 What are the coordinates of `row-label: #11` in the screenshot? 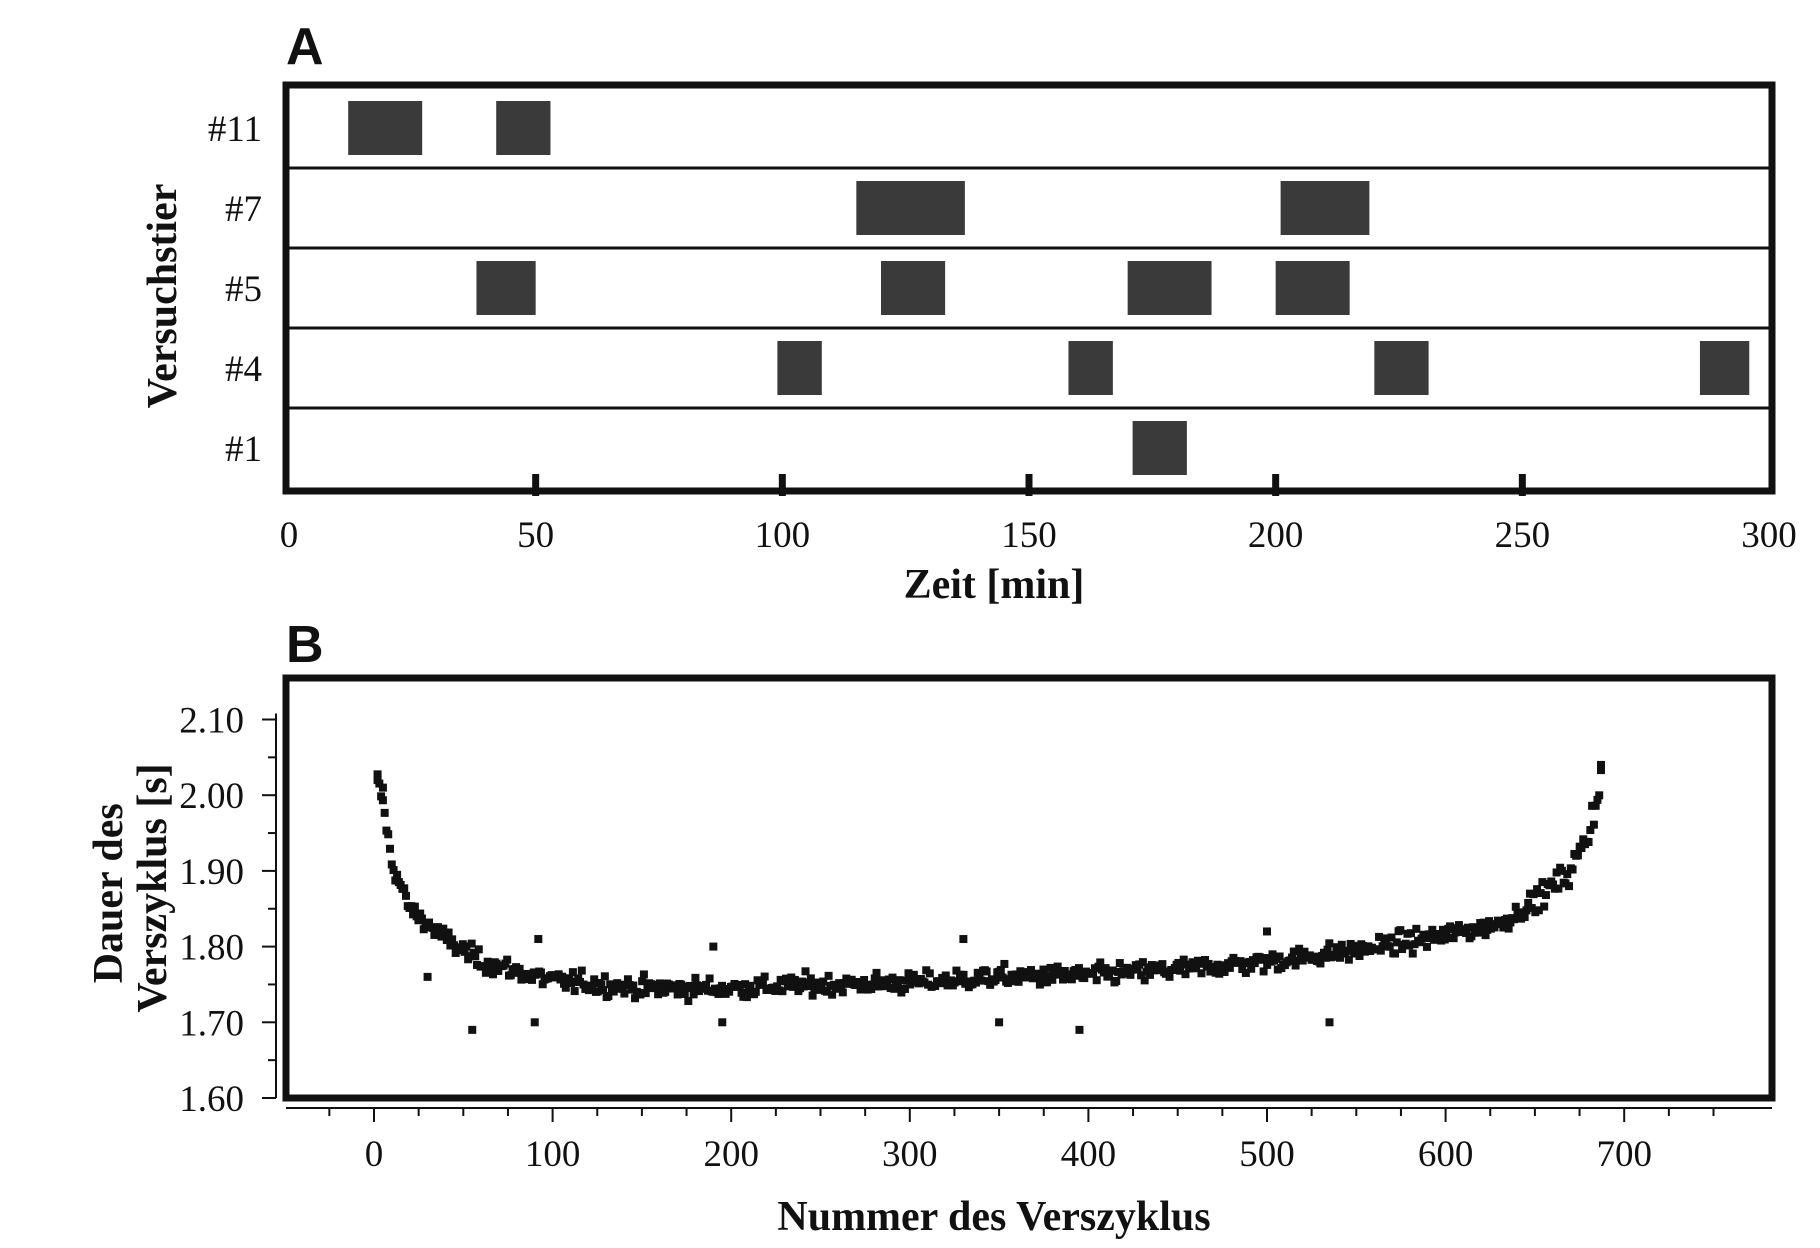 It's located at (235, 129).